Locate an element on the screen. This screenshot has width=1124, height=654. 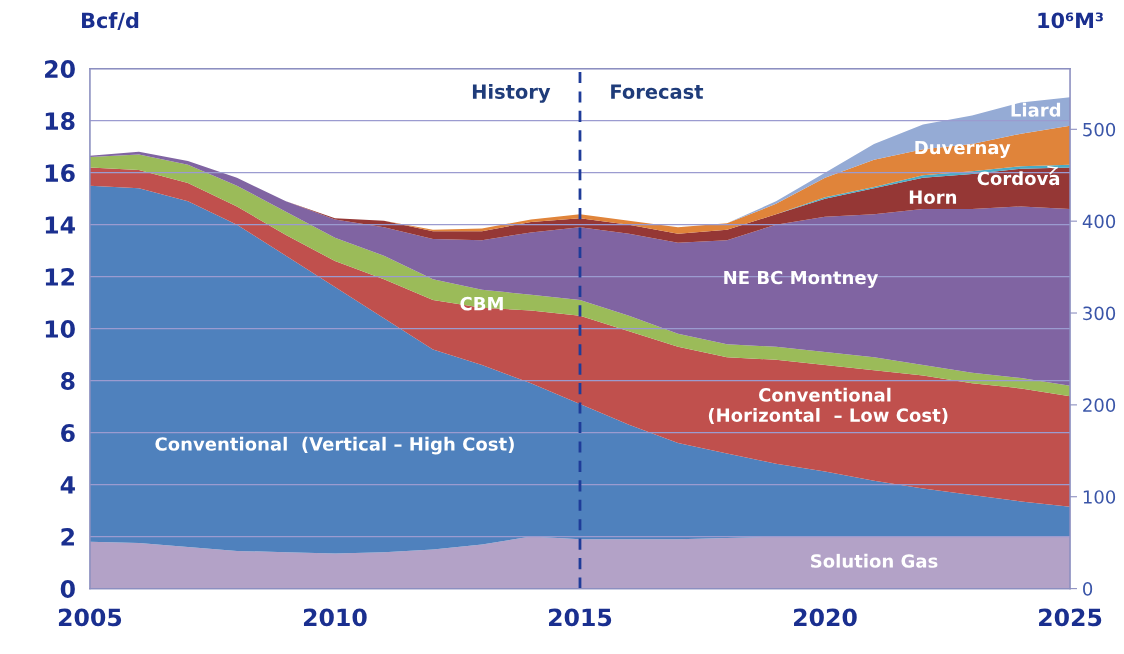
series-label: Conventional (Horizontal – Low Cost) is located at coordinates (828, 406).